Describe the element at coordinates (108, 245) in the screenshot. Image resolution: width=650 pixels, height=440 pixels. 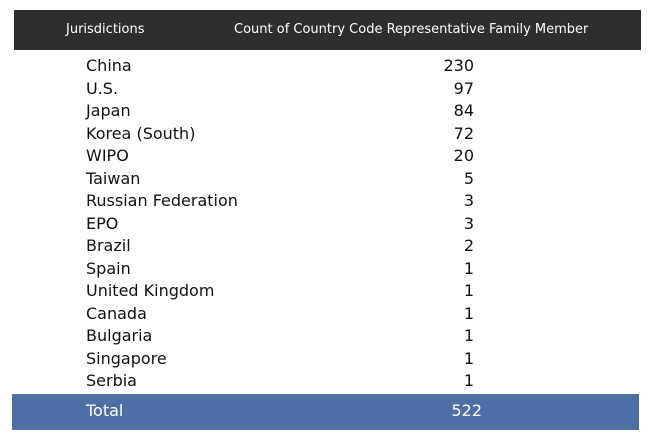
I see `jurisdiction-cell: Brazil` at that location.